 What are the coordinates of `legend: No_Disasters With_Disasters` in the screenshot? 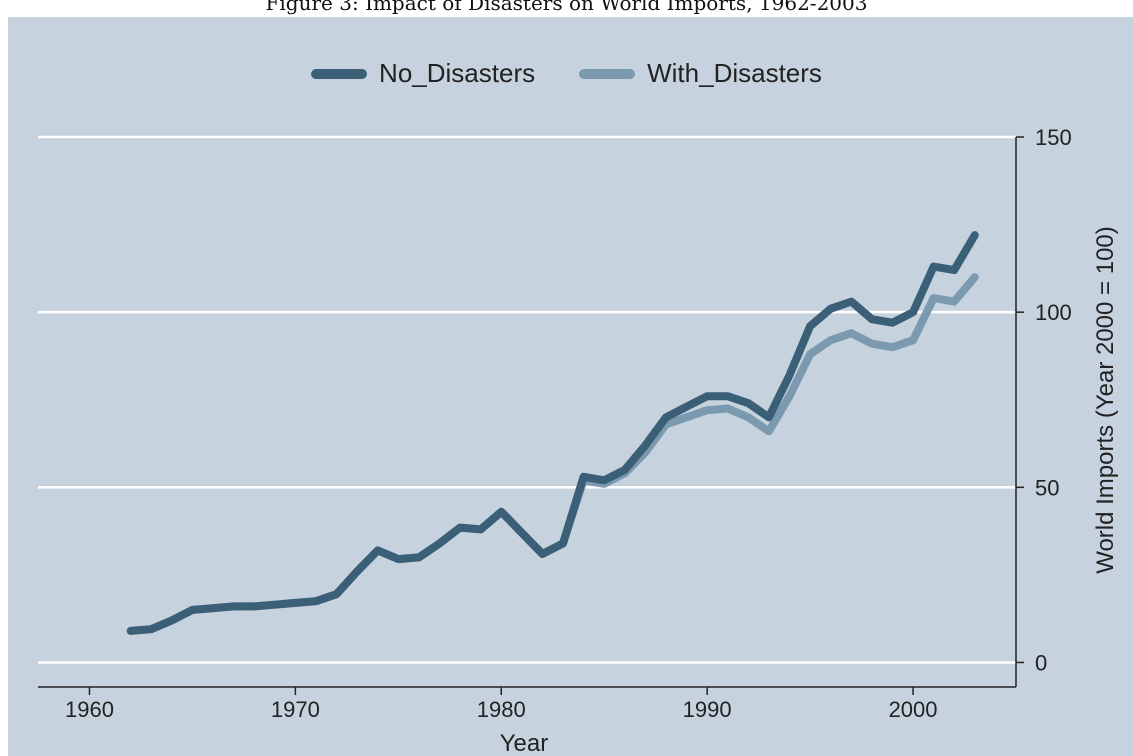 It's located at (566, 73).